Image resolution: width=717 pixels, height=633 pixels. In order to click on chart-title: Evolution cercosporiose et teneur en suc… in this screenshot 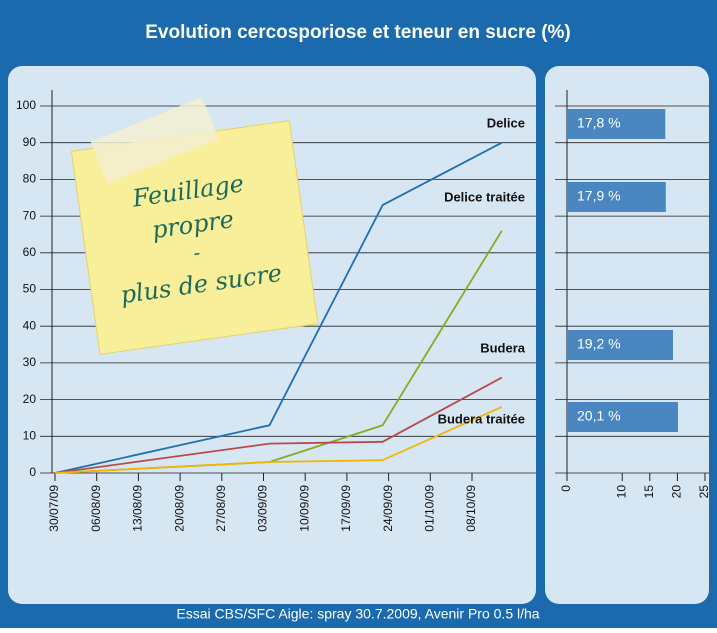, I will do `click(358, 32)`.